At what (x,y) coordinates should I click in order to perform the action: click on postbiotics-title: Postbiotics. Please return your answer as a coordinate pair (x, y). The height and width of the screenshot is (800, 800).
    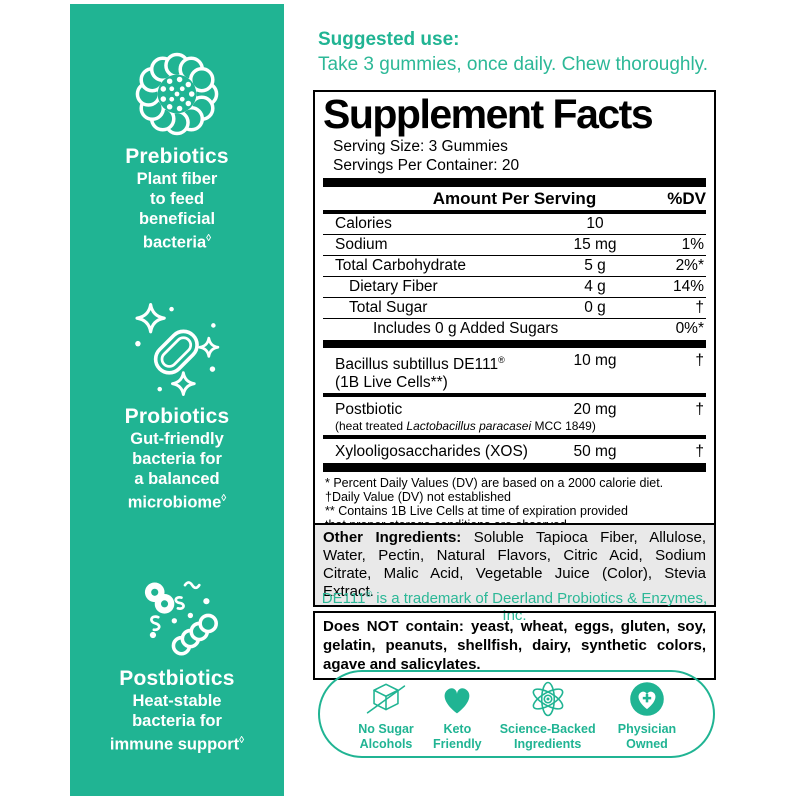
    Looking at the image, I should click on (177, 678).